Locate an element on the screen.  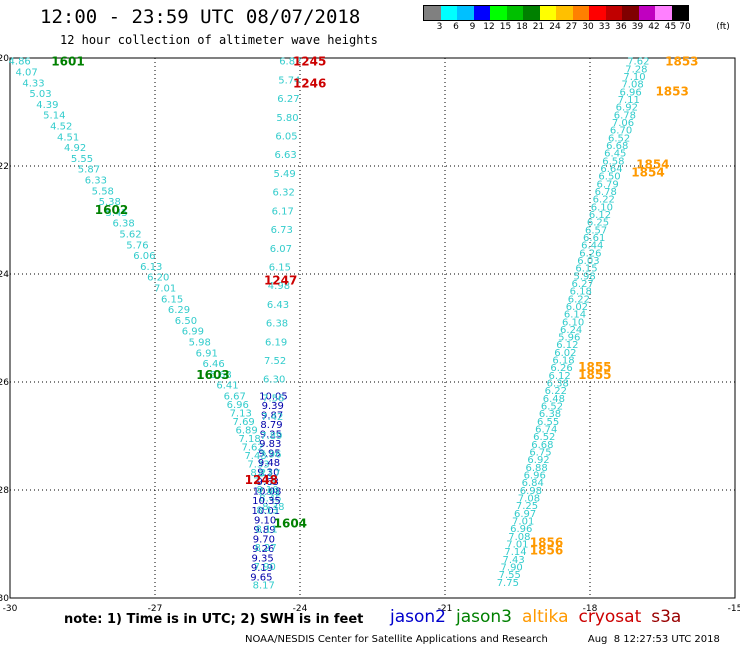
wave-height-value: 7.08 is located at coordinates (519, 537).